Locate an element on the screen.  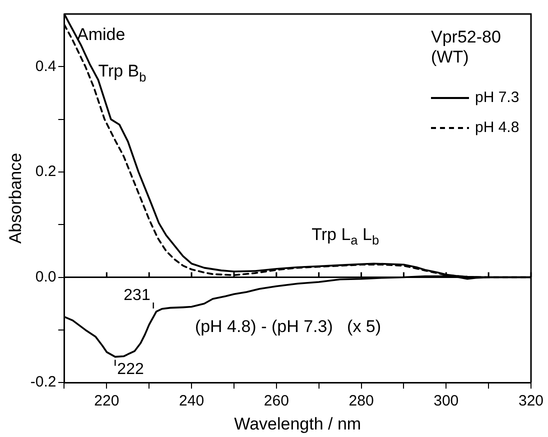
x-tick-label: 220 is located at coordinates (107, 401).